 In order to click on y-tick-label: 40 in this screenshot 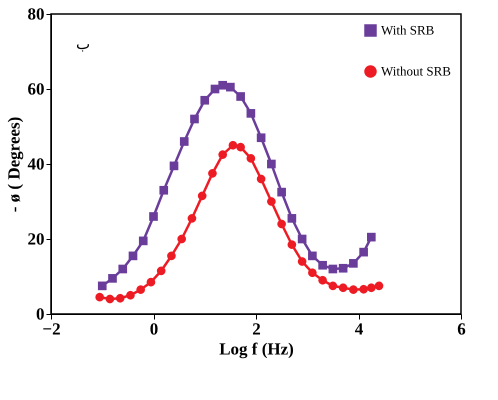, I will do `click(36, 164)`.